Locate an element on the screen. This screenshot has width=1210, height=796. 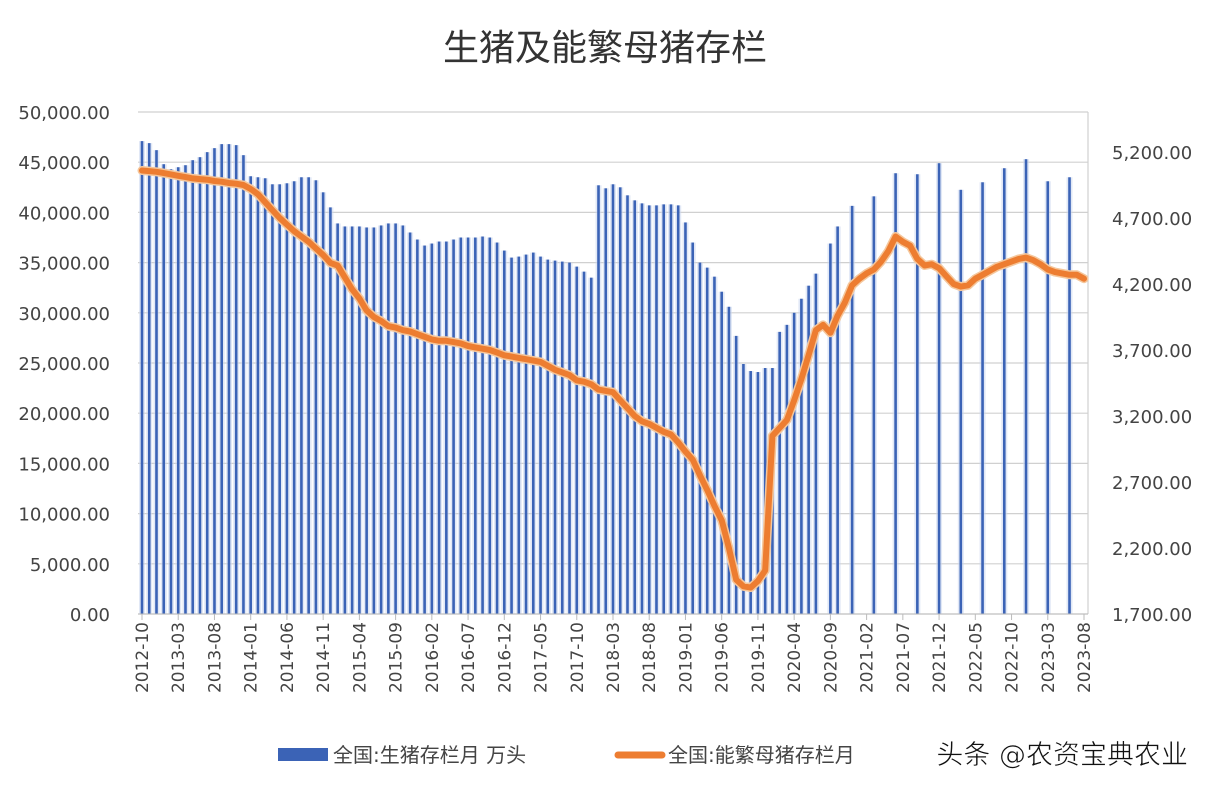
x-tick-label: 2012-10 is located at coordinates (143, 657).